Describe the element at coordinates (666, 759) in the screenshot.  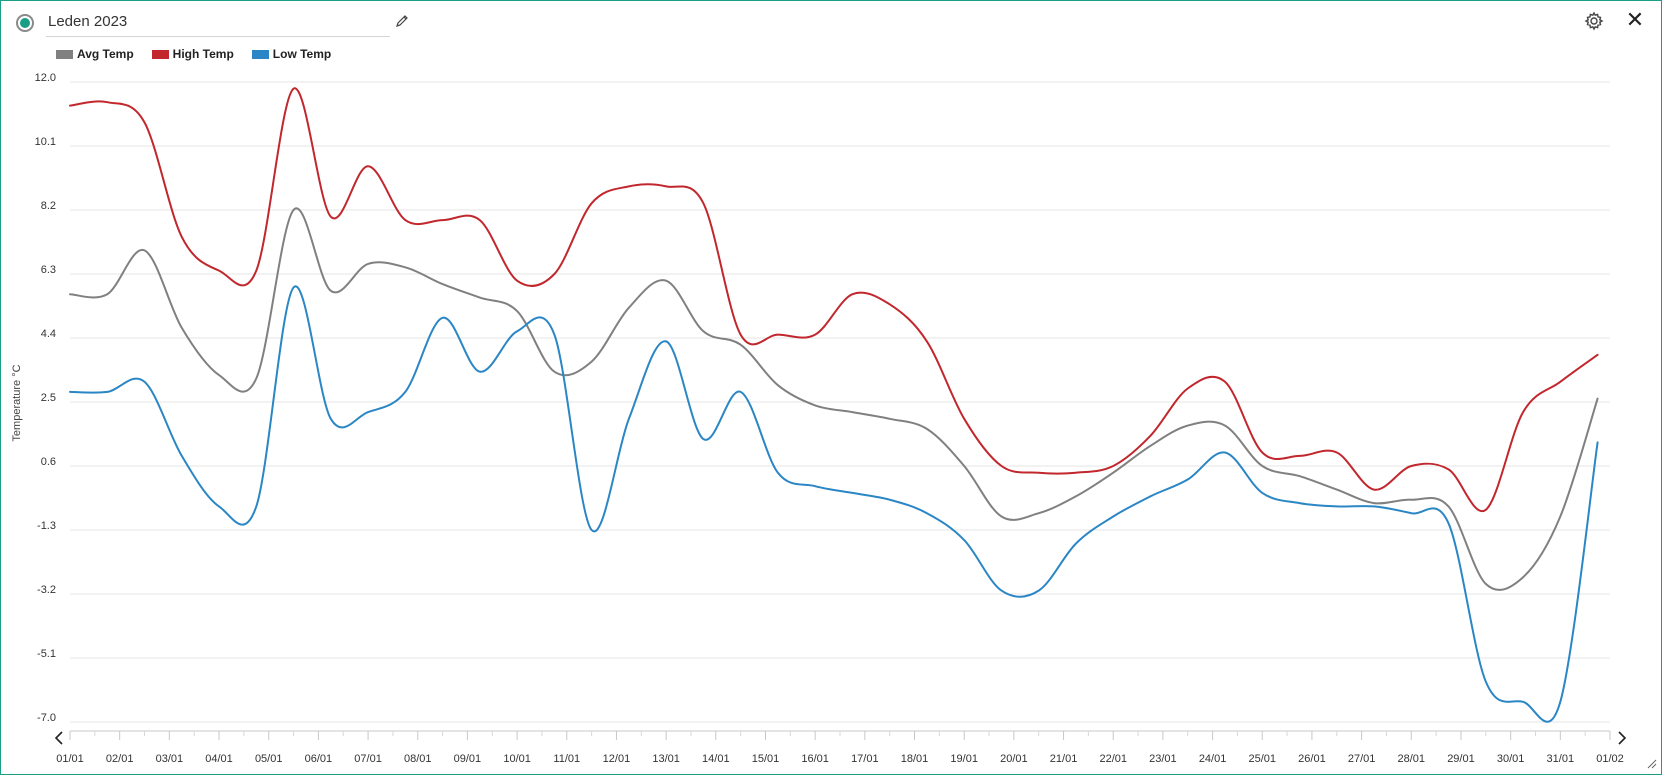
I see `x-tick-label: 13/01` at that location.